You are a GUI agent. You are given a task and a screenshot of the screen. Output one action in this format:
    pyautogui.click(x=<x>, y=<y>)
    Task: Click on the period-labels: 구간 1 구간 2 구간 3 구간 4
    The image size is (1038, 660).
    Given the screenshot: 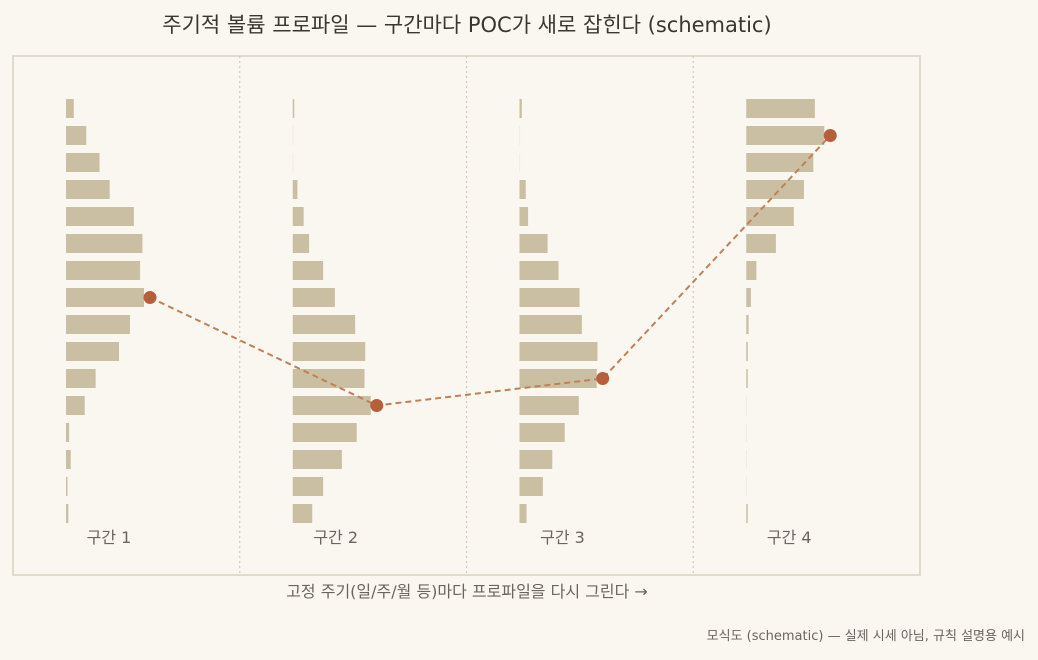 What is the action you would take?
    pyautogui.click(x=449, y=537)
    